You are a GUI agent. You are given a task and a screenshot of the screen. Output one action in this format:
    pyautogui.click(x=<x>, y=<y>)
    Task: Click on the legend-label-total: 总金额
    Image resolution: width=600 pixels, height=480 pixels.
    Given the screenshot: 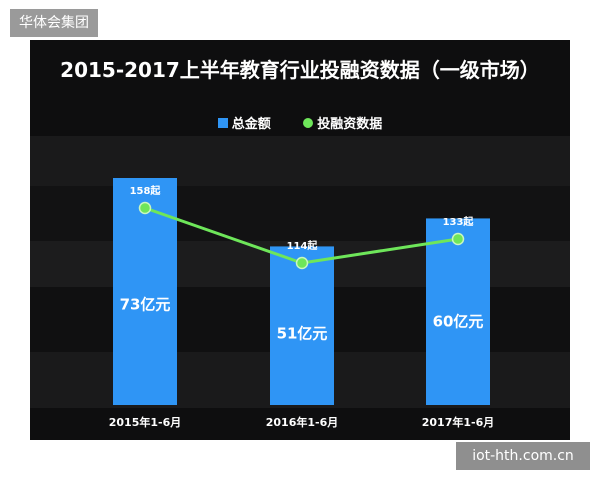 What is the action you would take?
    pyautogui.click(x=251, y=124)
    